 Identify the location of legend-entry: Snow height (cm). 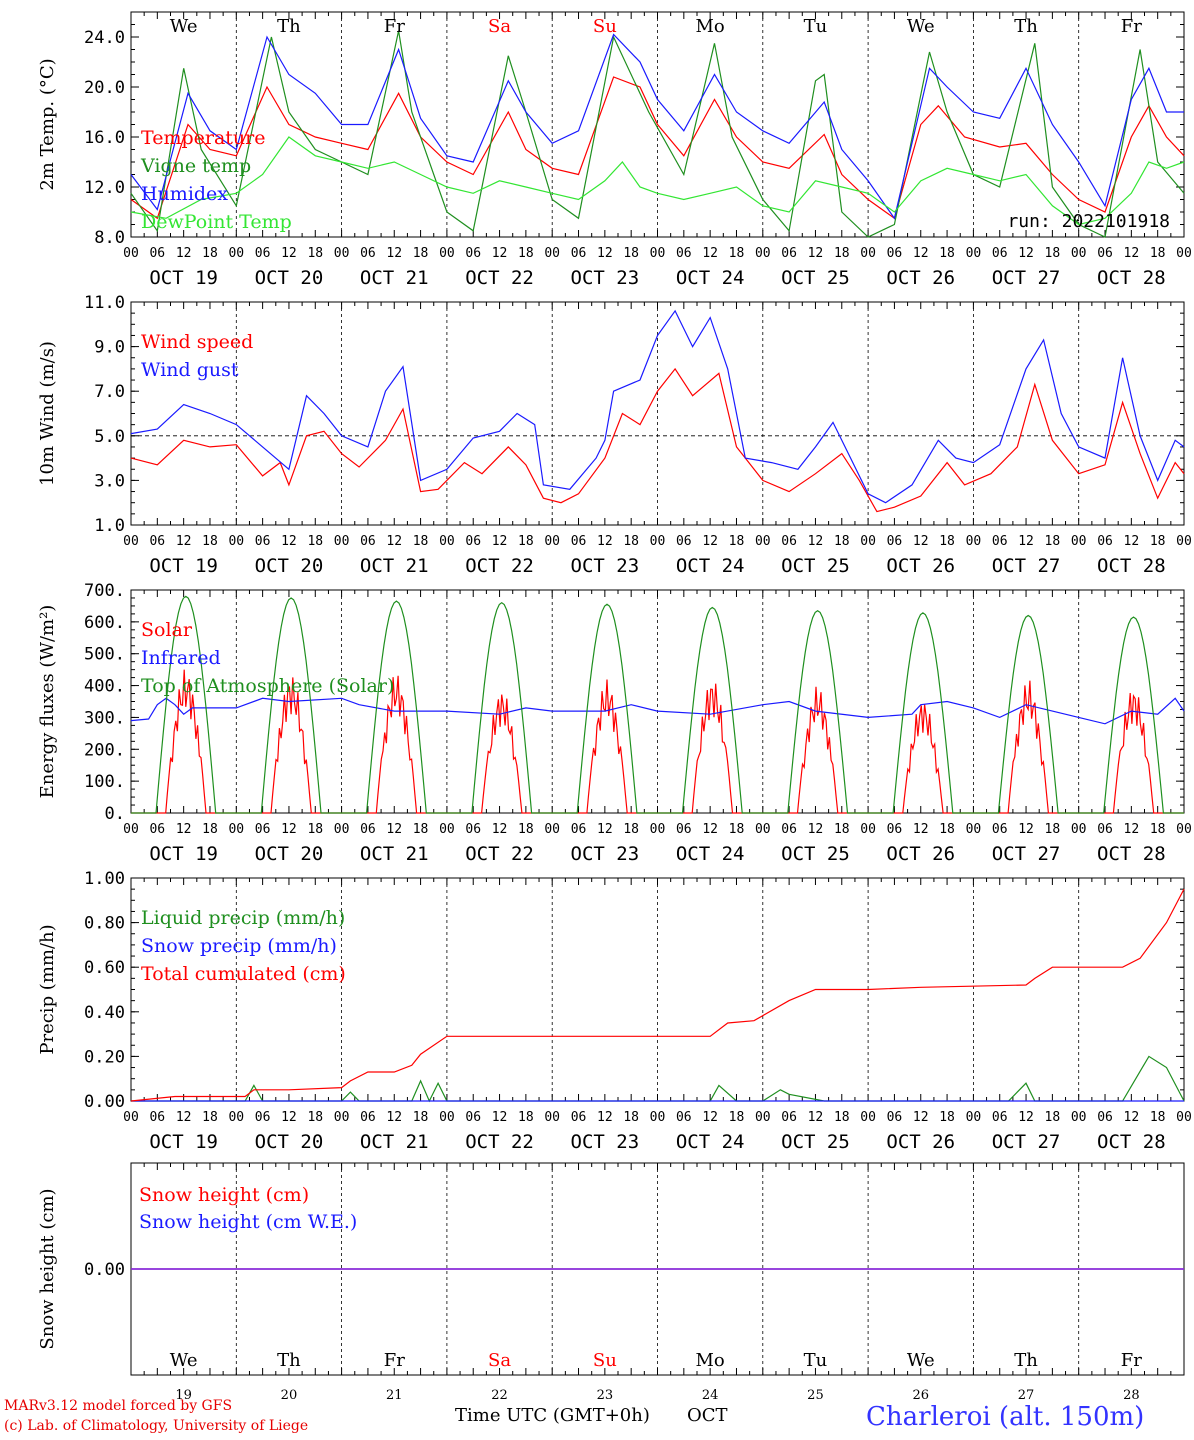
(224, 1195).